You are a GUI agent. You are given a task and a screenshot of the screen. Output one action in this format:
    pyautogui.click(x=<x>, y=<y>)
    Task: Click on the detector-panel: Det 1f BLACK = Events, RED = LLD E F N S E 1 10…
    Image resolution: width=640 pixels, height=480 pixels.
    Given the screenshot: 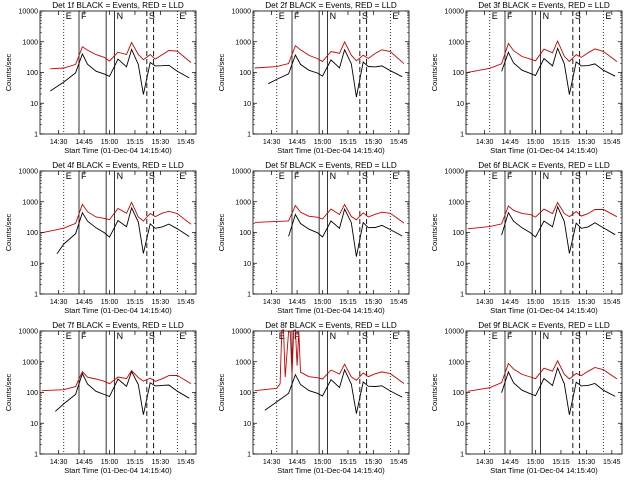 What is the action you would take?
    pyautogui.click(x=106, y=80)
    